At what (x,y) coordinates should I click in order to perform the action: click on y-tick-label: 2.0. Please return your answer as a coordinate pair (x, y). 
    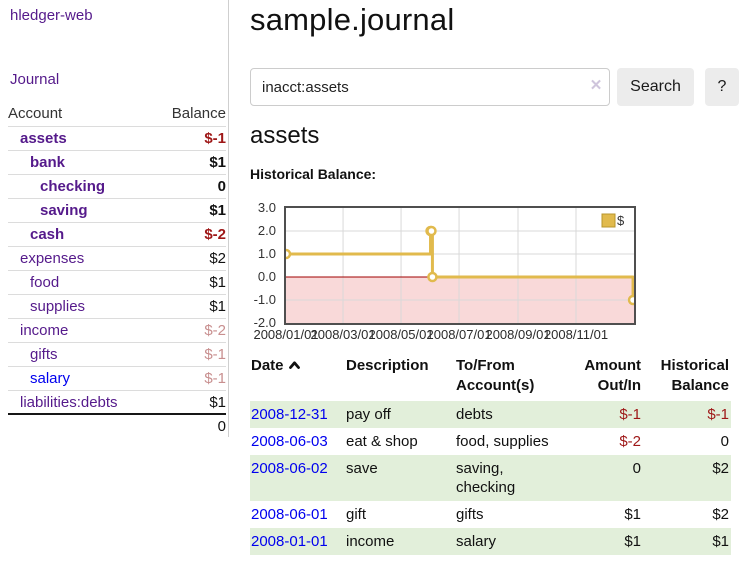
    Looking at the image, I should click on (266, 230).